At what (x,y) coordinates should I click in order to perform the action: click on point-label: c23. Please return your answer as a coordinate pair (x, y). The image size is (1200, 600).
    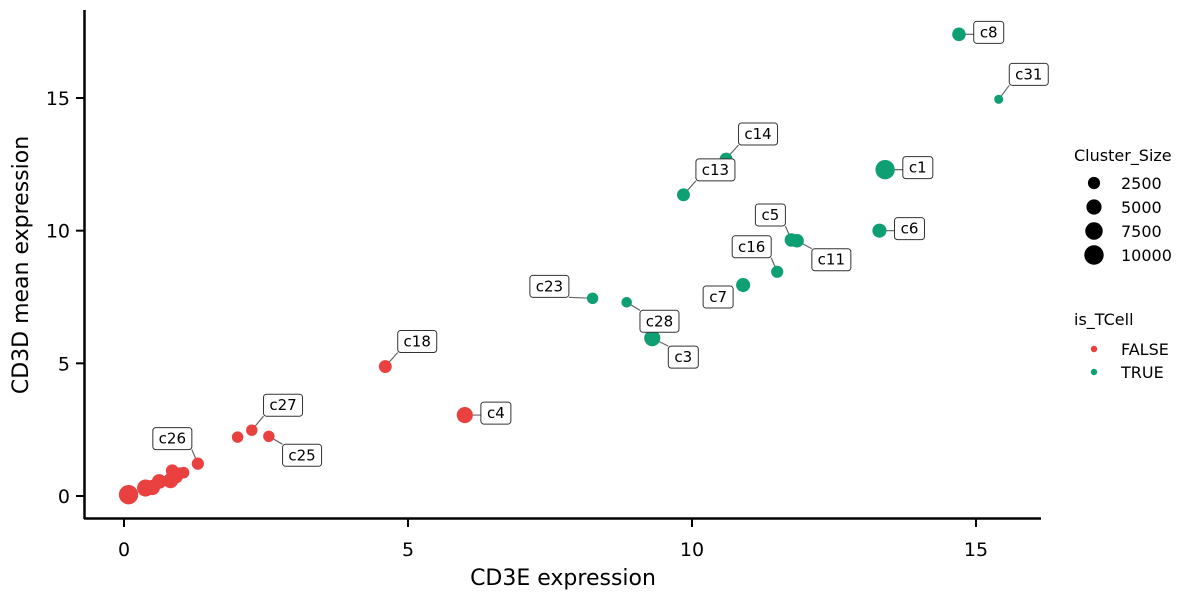
    Looking at the image, I should click on (549, 286).